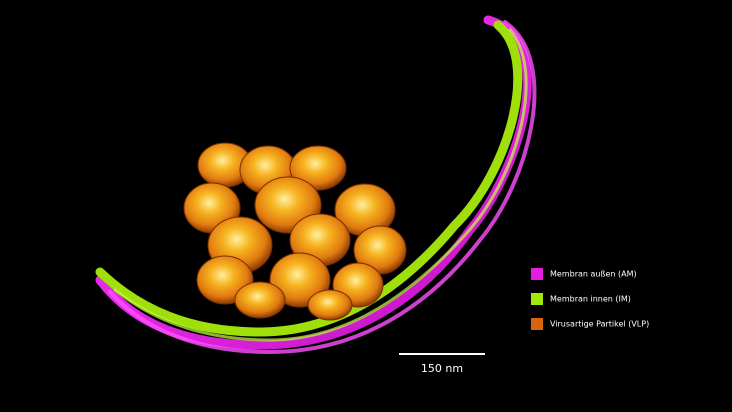 This screenshot has width=732, height=412. I want to click on legend-label: Membran außen (AM), so click(593, 274).